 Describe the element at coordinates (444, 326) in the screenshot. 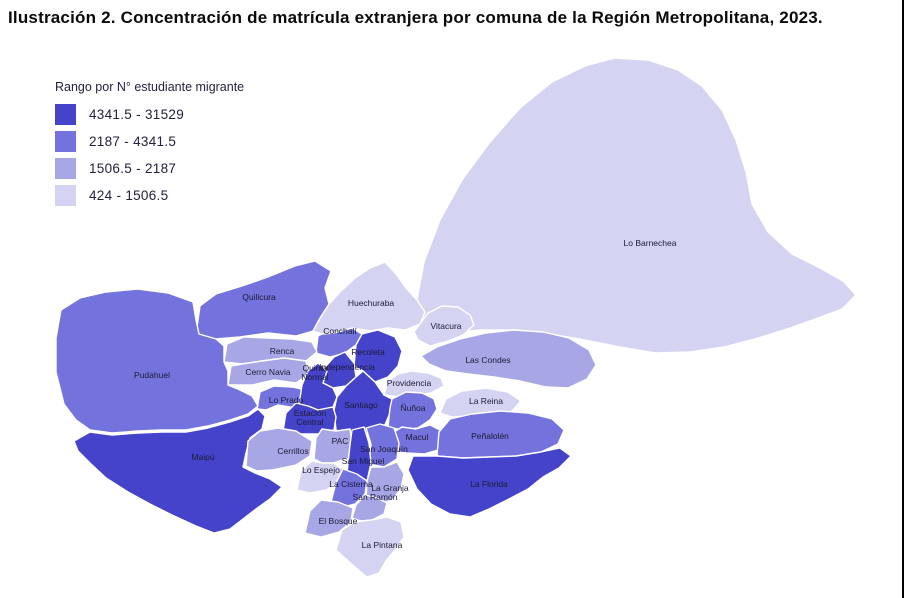

I see `region-vitacura` at that location.